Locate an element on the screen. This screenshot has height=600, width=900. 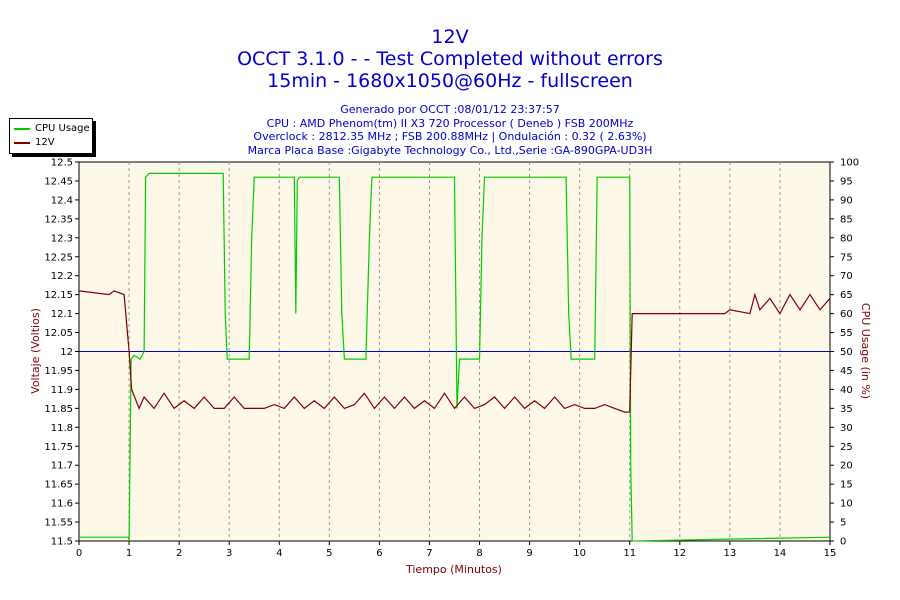
x-axis-label: Tiempo (Minutos) is located at coordinates (453, 569).